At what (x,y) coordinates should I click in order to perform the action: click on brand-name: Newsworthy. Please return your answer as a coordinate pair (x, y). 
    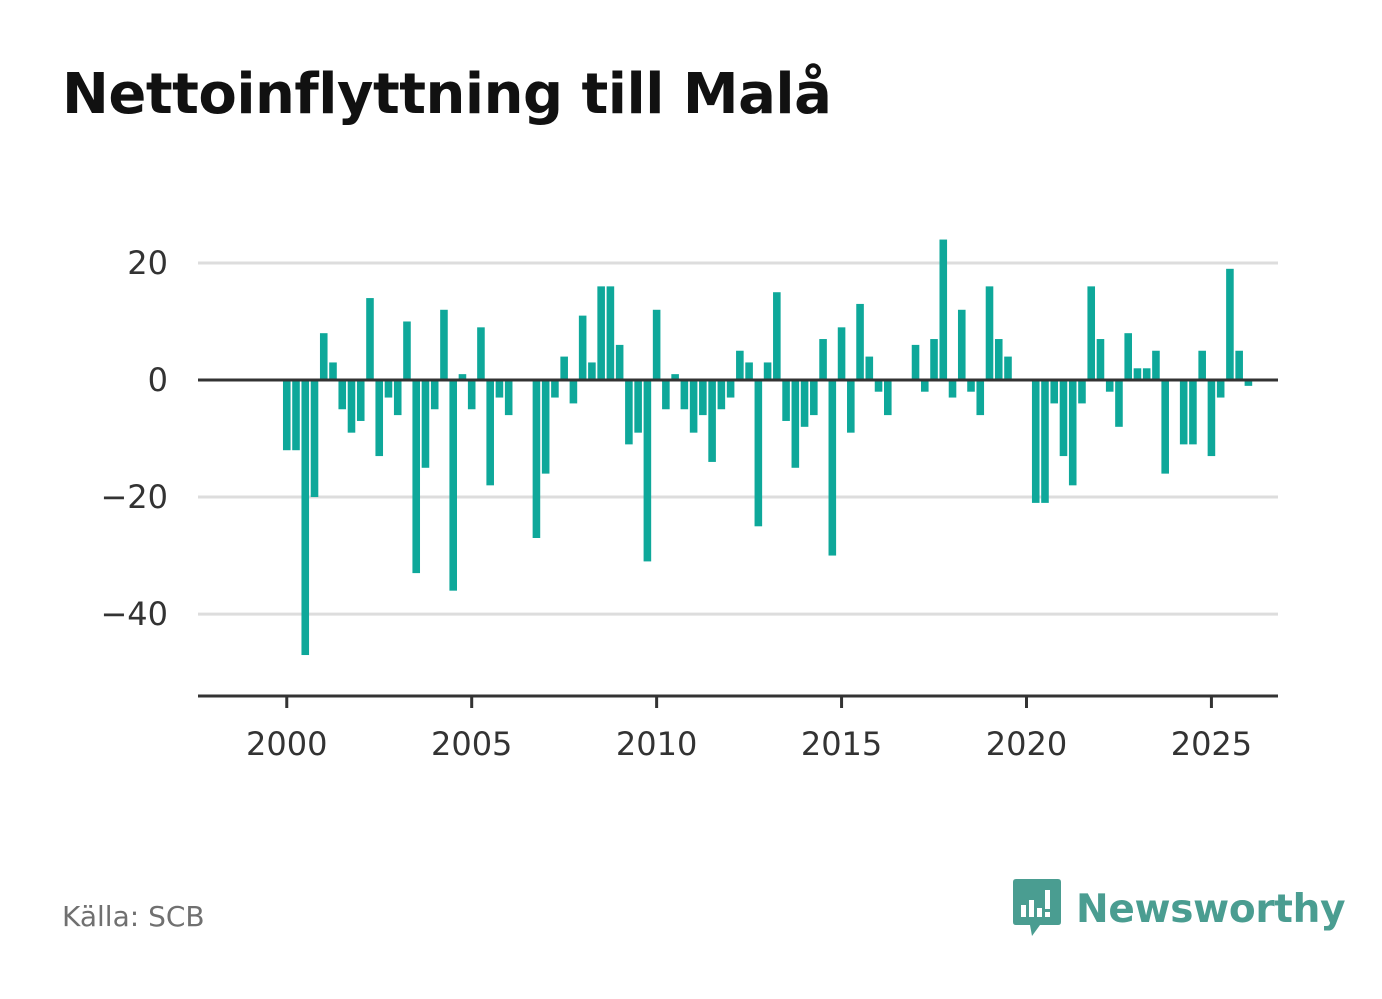
    Looking at the image, I should click on (1211, 909).